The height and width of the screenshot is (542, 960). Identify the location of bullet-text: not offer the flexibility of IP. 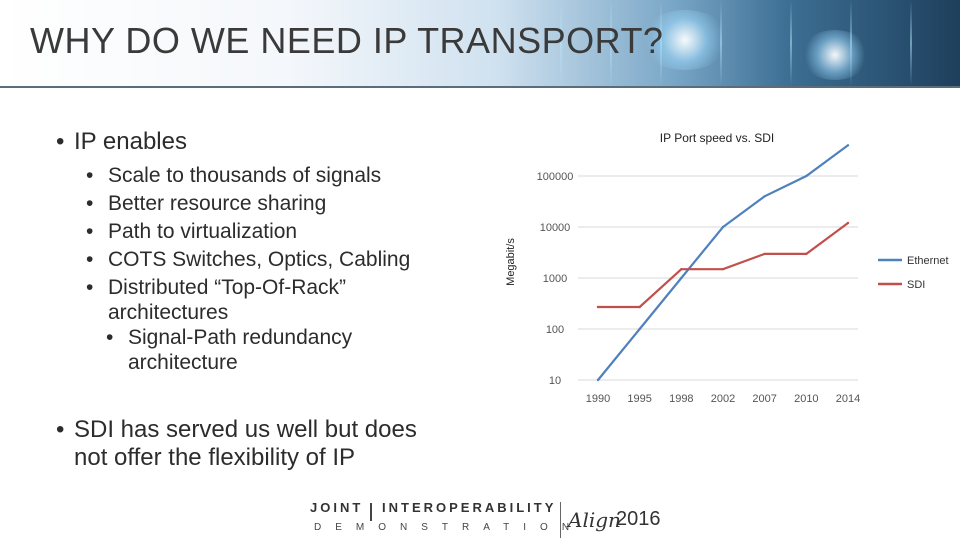
(215, 457).